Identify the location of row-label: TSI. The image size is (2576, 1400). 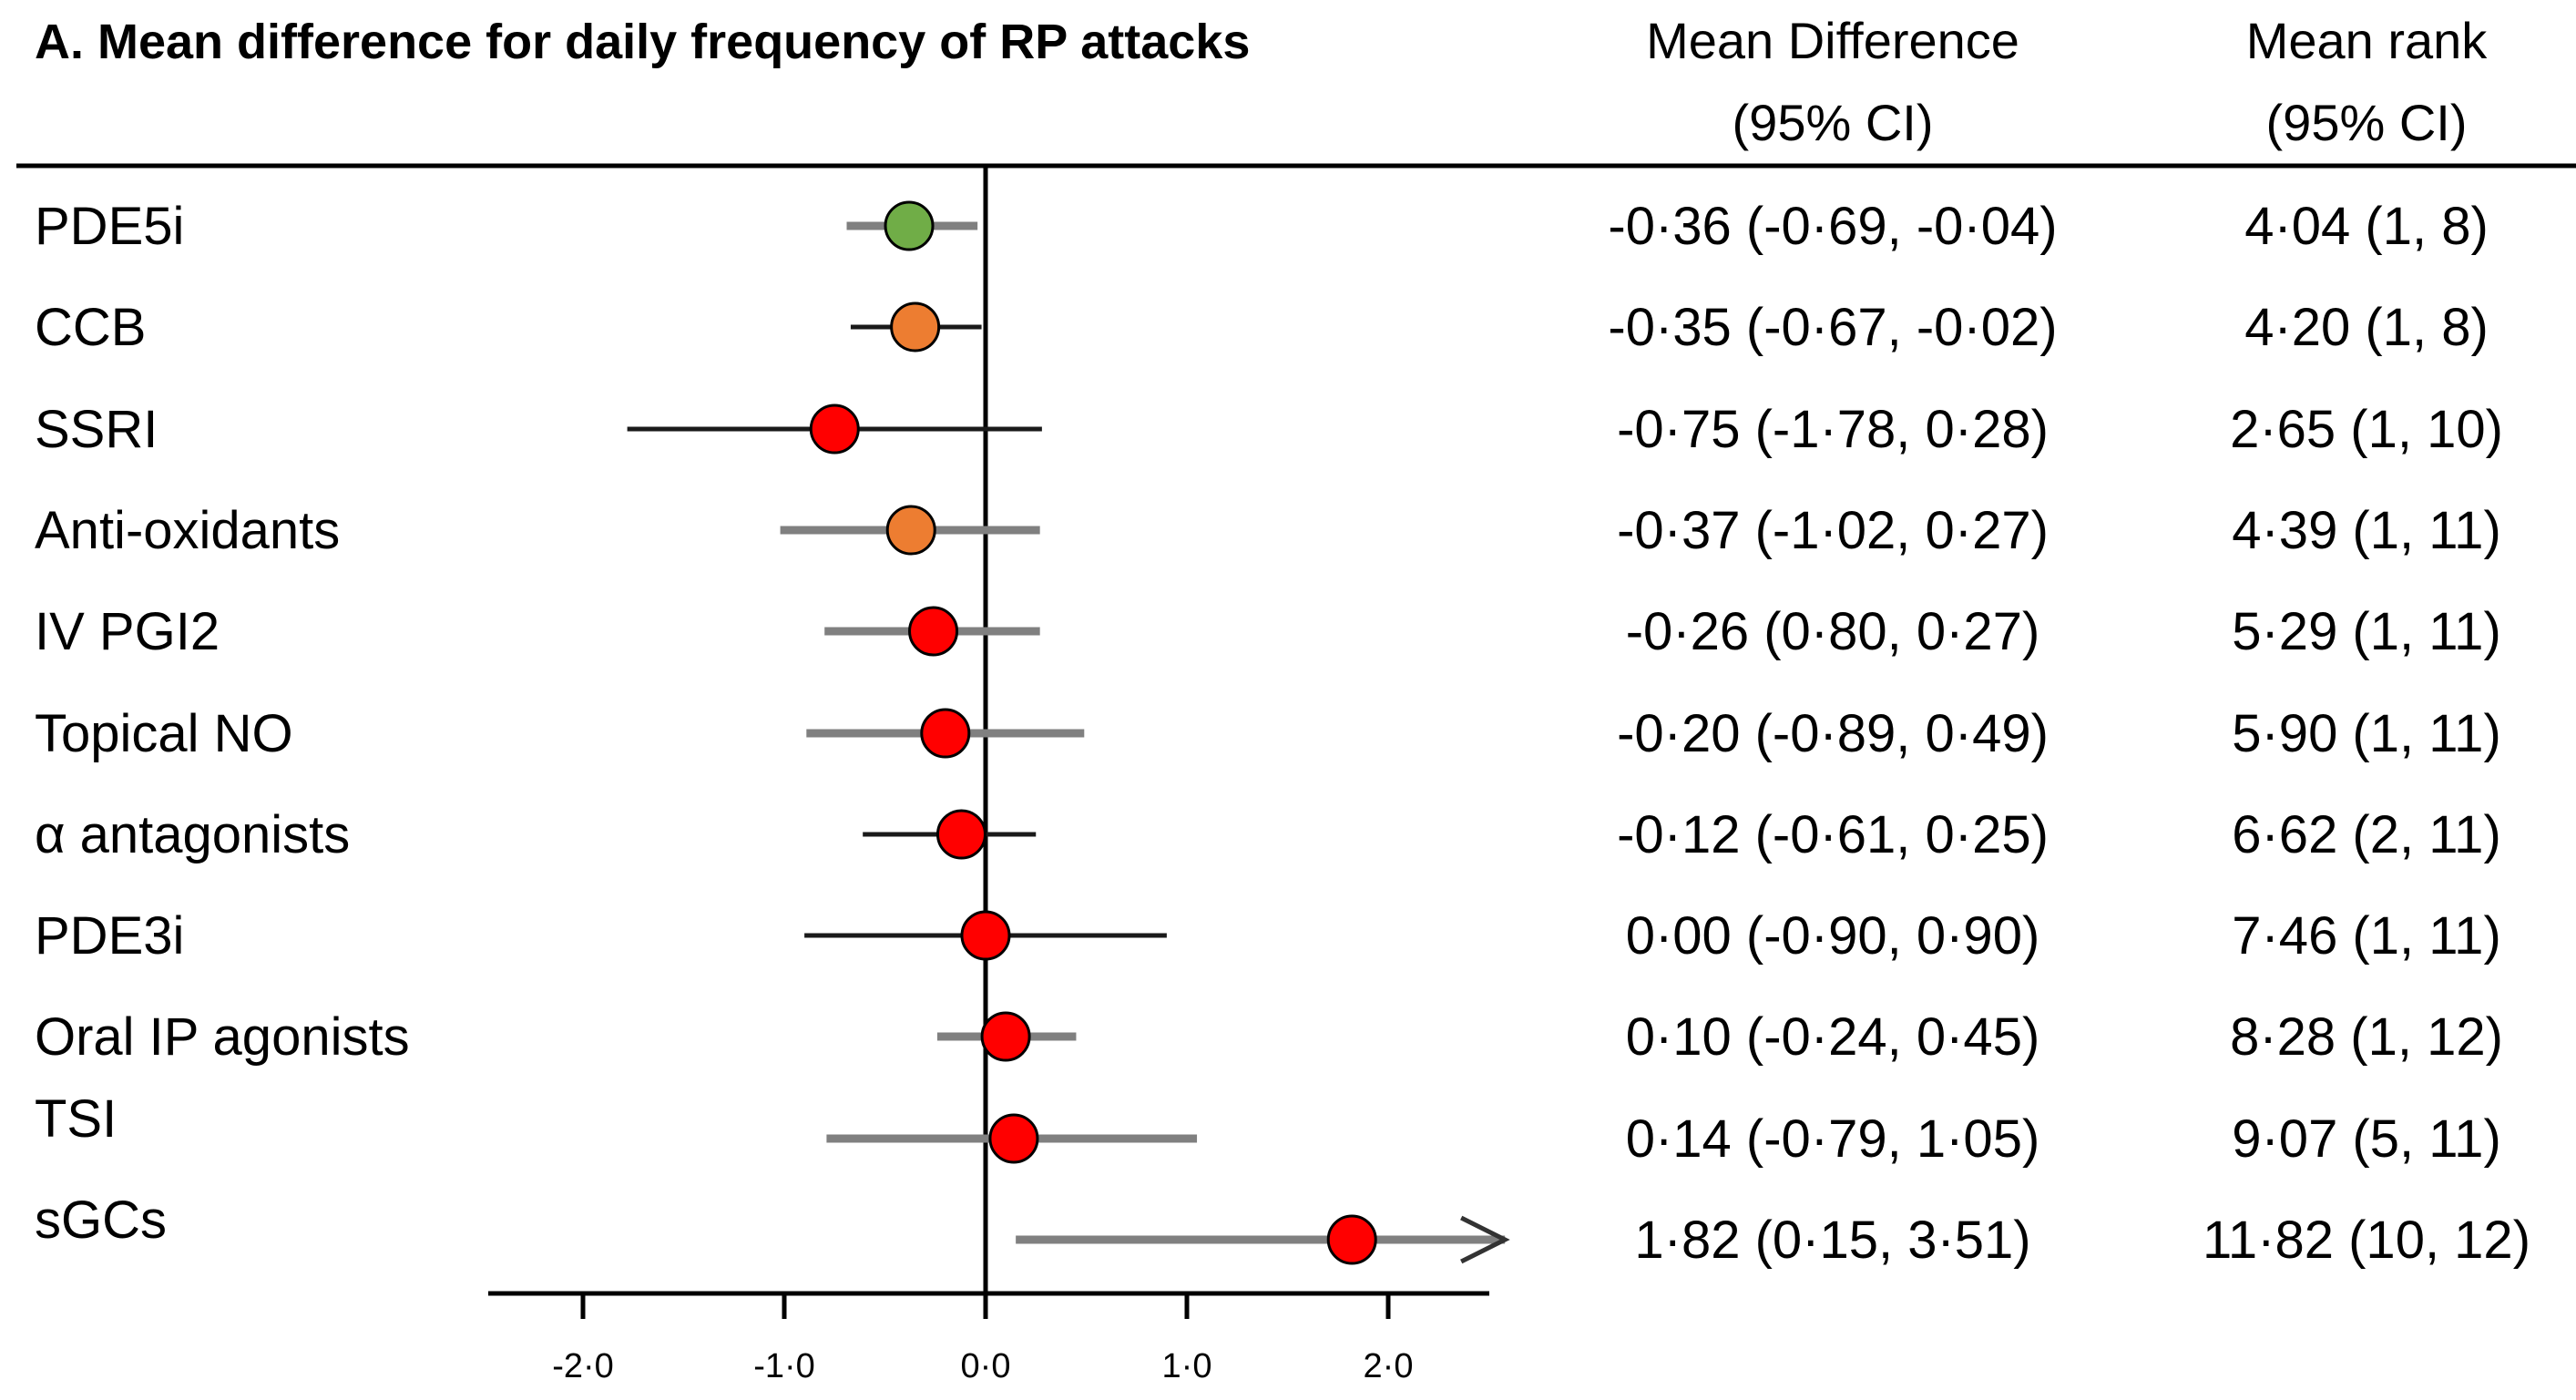
(76, 1119).